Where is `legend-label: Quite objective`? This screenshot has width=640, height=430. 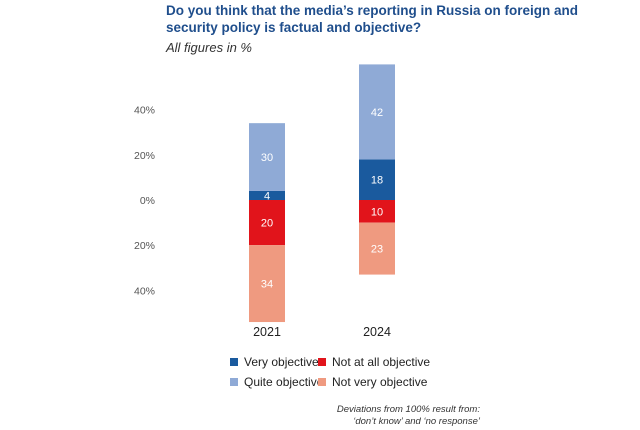 legend-label: Quite objective is located at coordinates (284, 382).